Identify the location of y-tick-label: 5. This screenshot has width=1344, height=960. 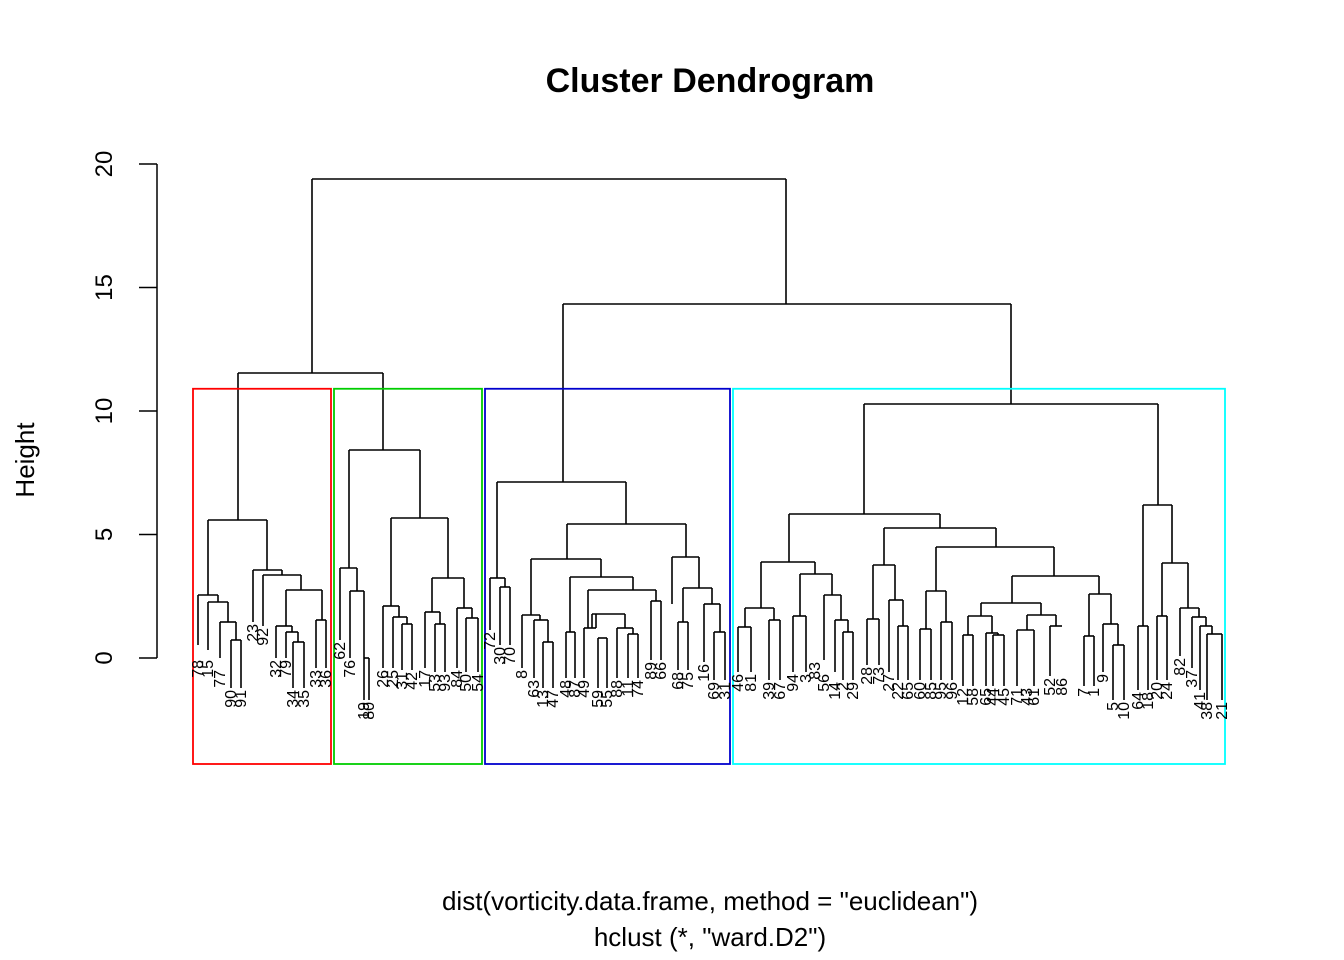
(104, 534).